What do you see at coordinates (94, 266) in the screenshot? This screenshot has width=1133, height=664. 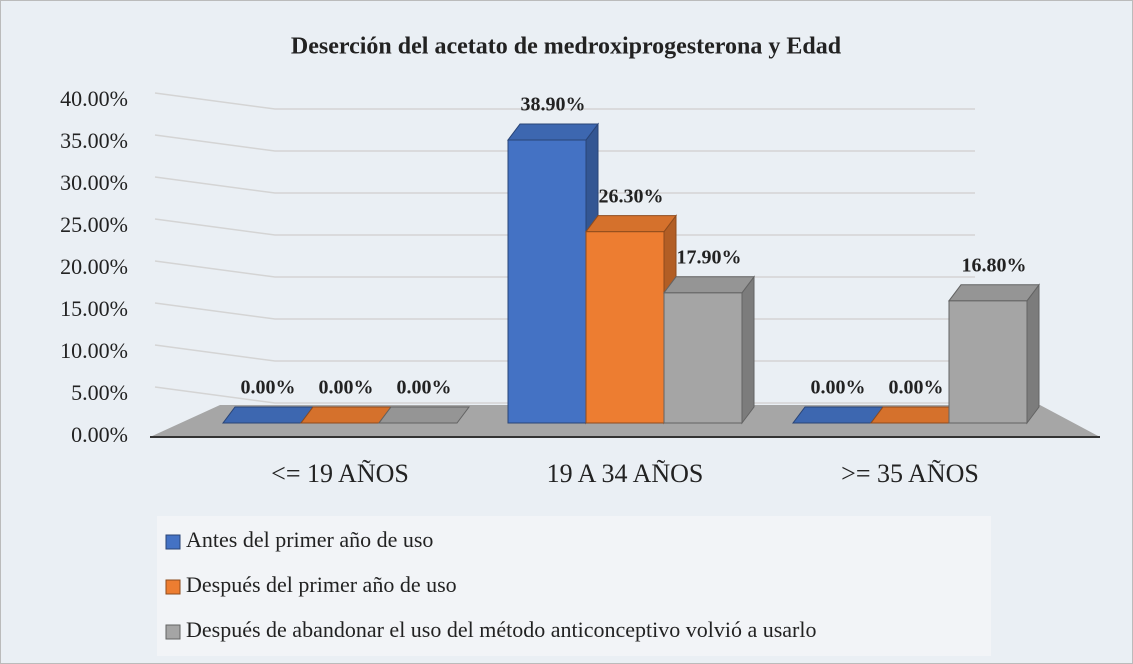 I see `y-tick-label: 20.00%` at bounding box center [94, 266].